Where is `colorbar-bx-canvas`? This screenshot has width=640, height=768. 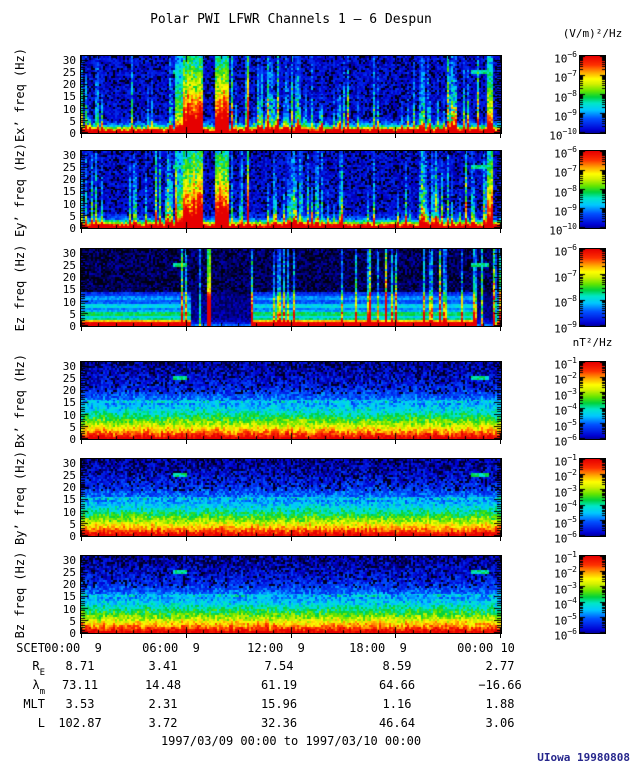
colorbar-bx-canvas is located at coordinates (592, 400).